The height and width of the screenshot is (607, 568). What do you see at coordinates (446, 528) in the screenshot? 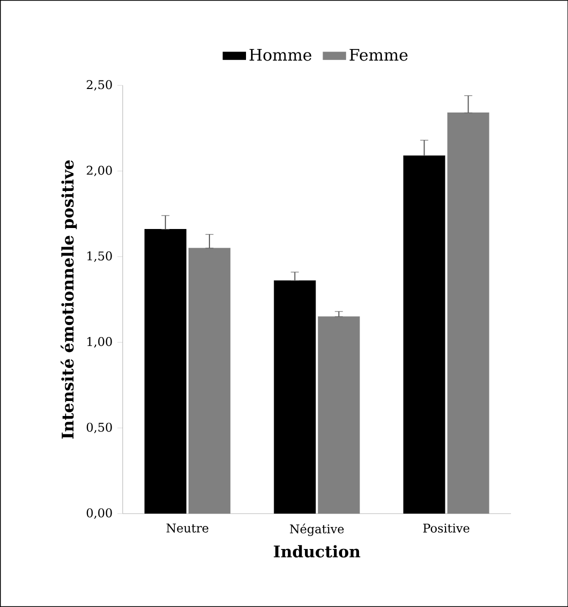
I see `x-tick-label: Positive` at bounding box center [446, 528].